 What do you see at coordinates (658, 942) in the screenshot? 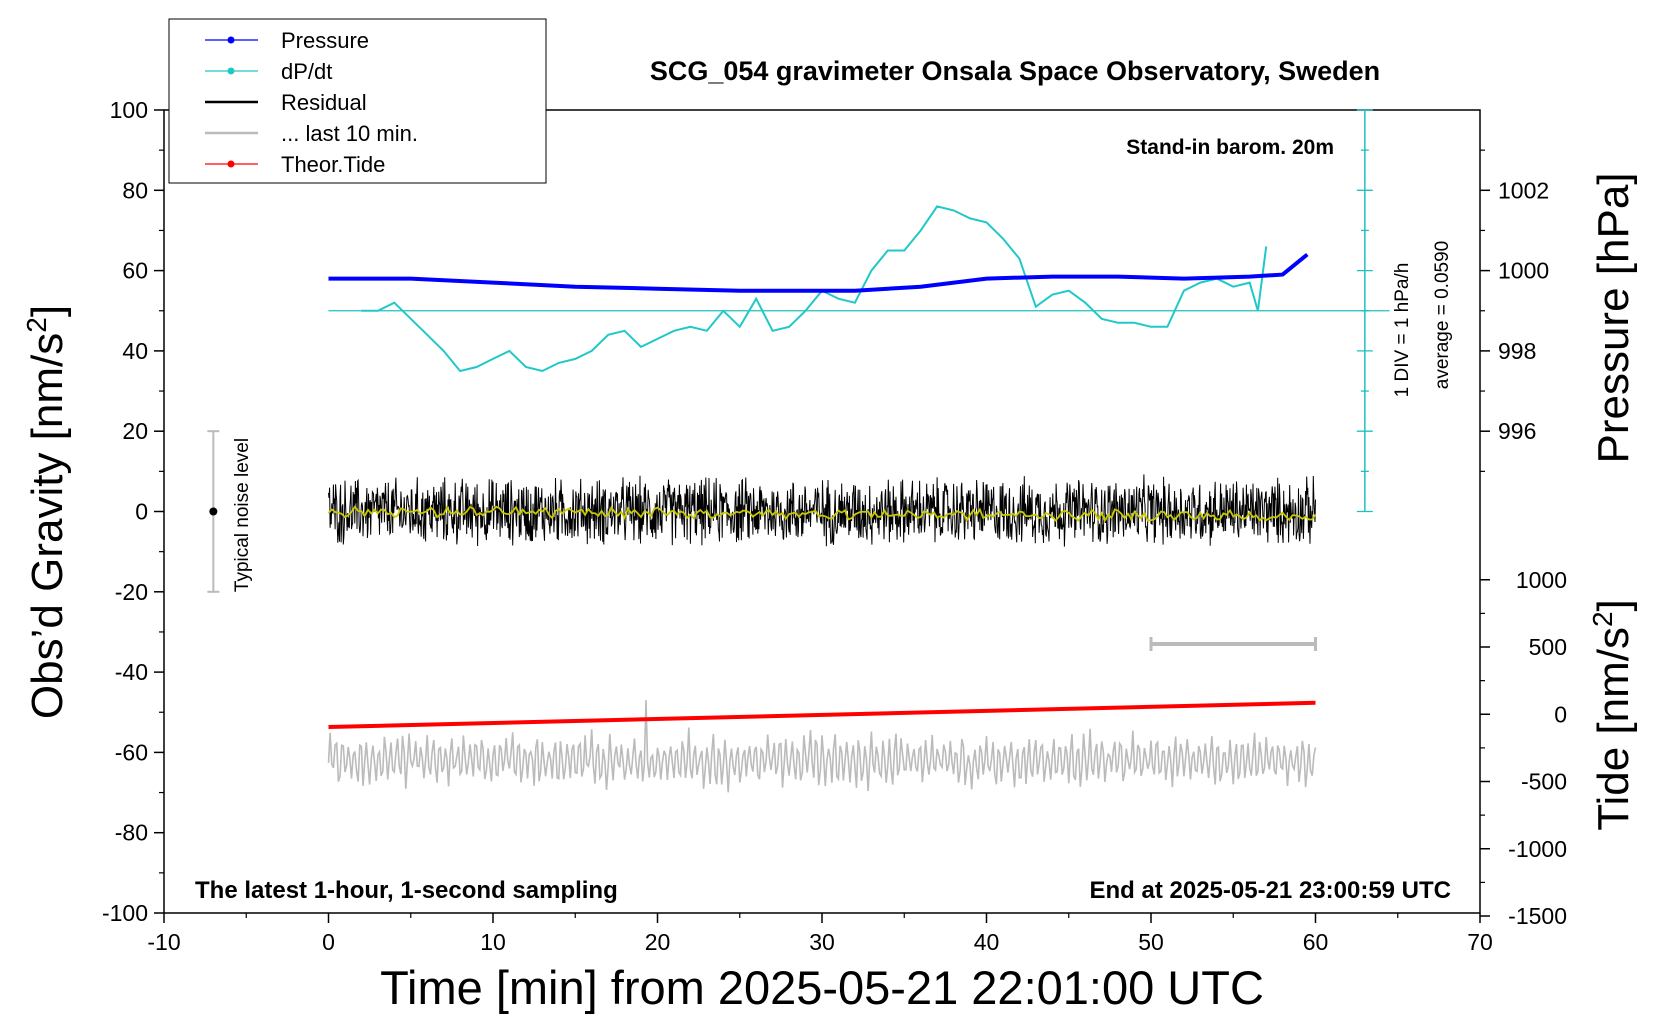
I see `x-tick-label: 20` at bounding box center [658, 942].